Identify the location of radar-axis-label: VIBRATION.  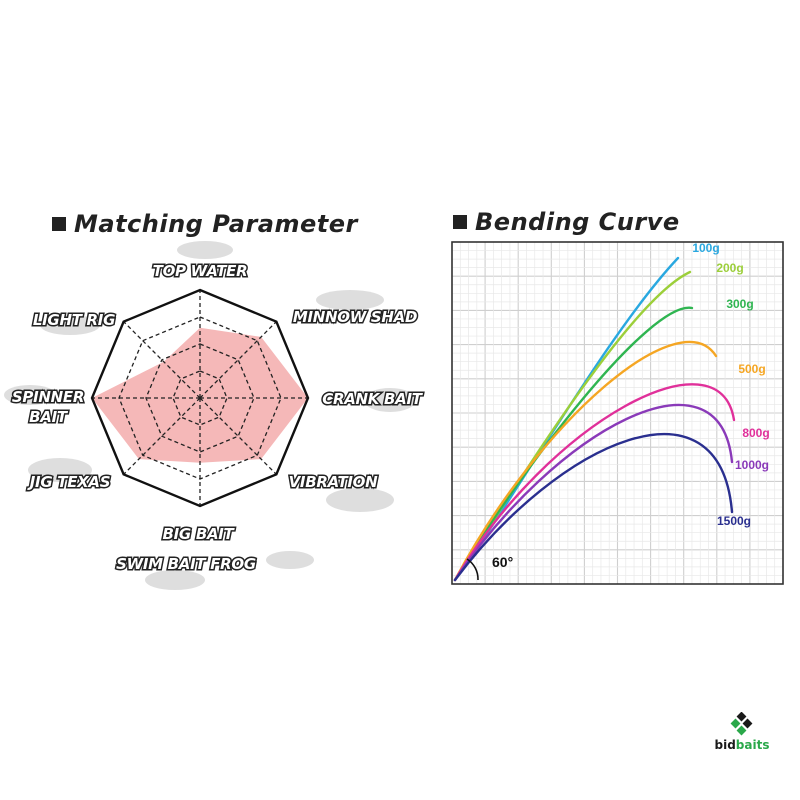
(334, 482).